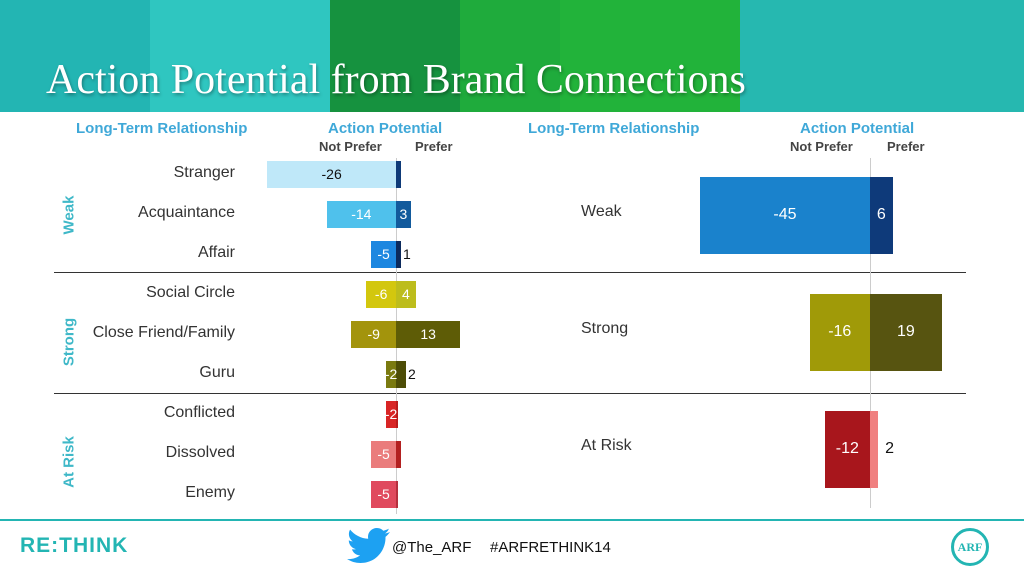 This screenshot has height=576, width=1024. Describe the element at coordinates (605, 328) in the screenshot. I see `category-label: Strong` at that location.